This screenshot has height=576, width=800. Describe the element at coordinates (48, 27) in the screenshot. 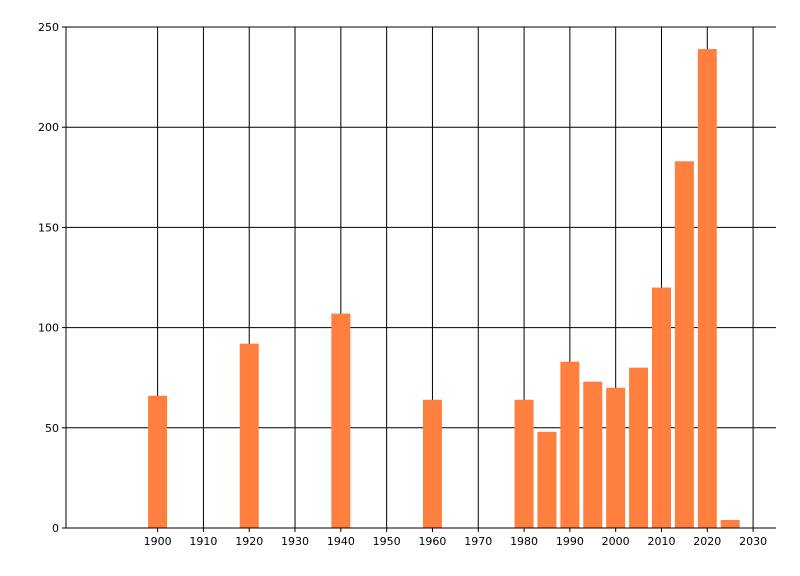

I see `y-tick-label: 250` at that location.